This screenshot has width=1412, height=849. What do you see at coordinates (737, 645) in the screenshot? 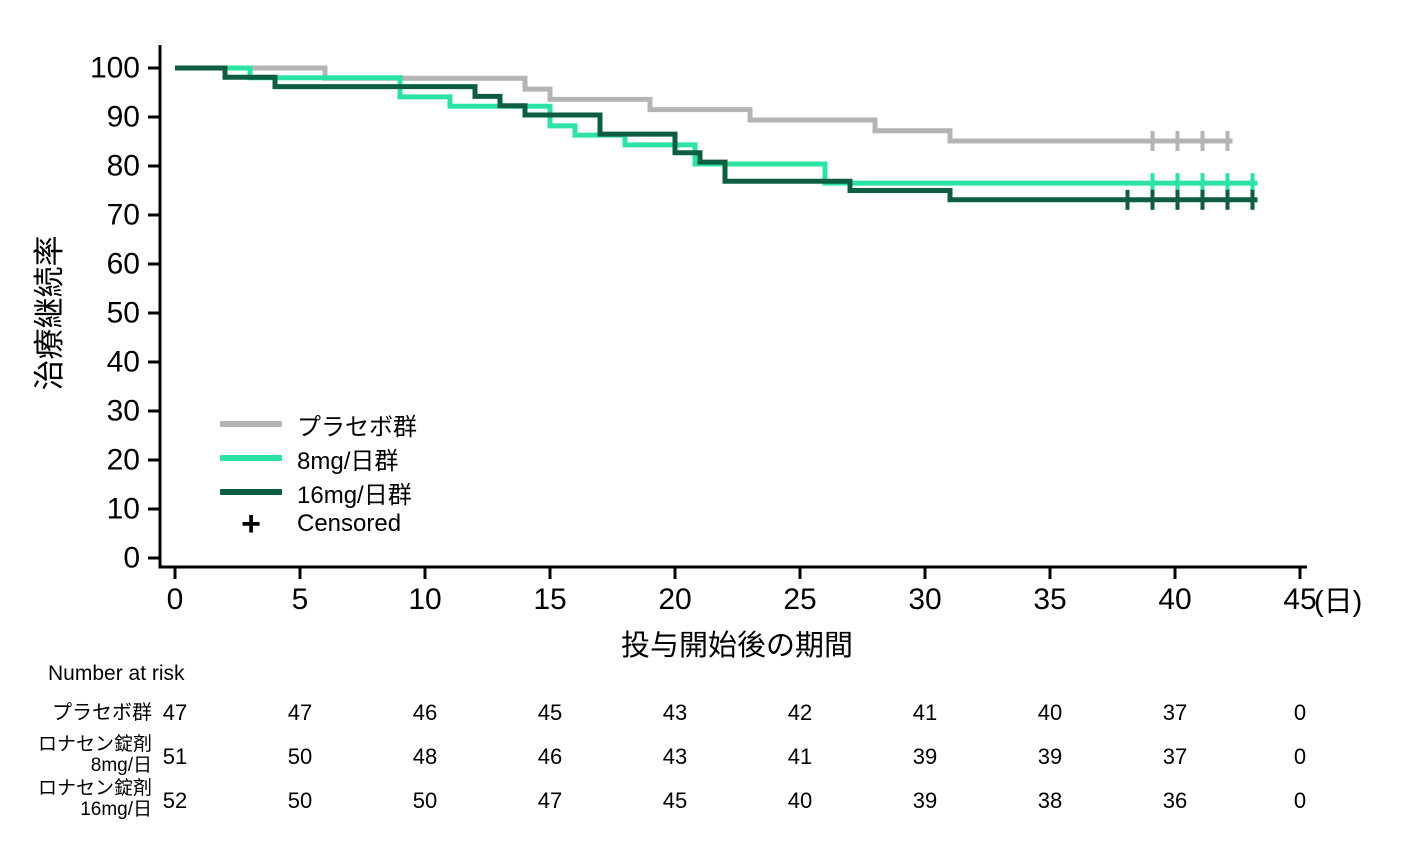
I see `x-axis-title: 投与開始後の期間` at bounding box center [737, 645].